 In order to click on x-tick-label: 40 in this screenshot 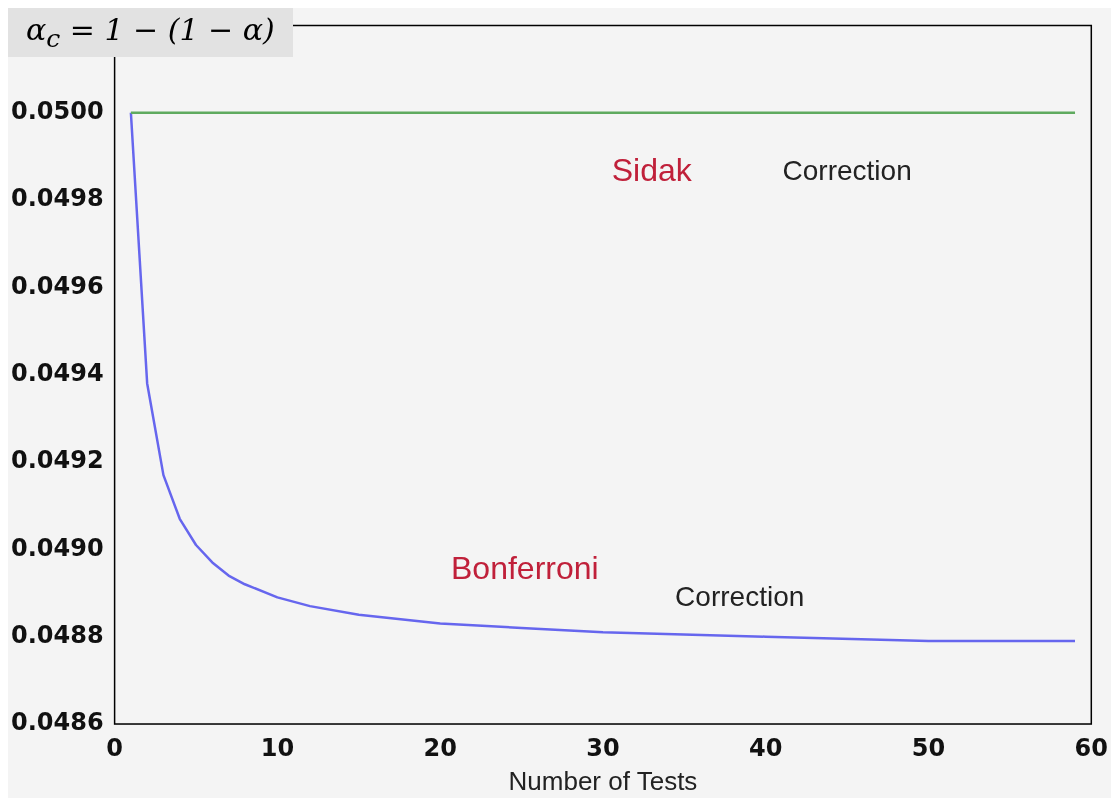, I will do `click(766, 747)`.